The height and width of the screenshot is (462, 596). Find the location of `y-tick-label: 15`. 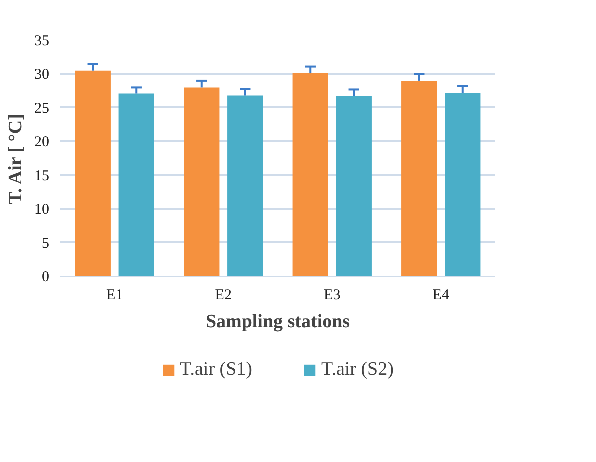

y-tick-label: 15 is located at coordinates (42, 176).